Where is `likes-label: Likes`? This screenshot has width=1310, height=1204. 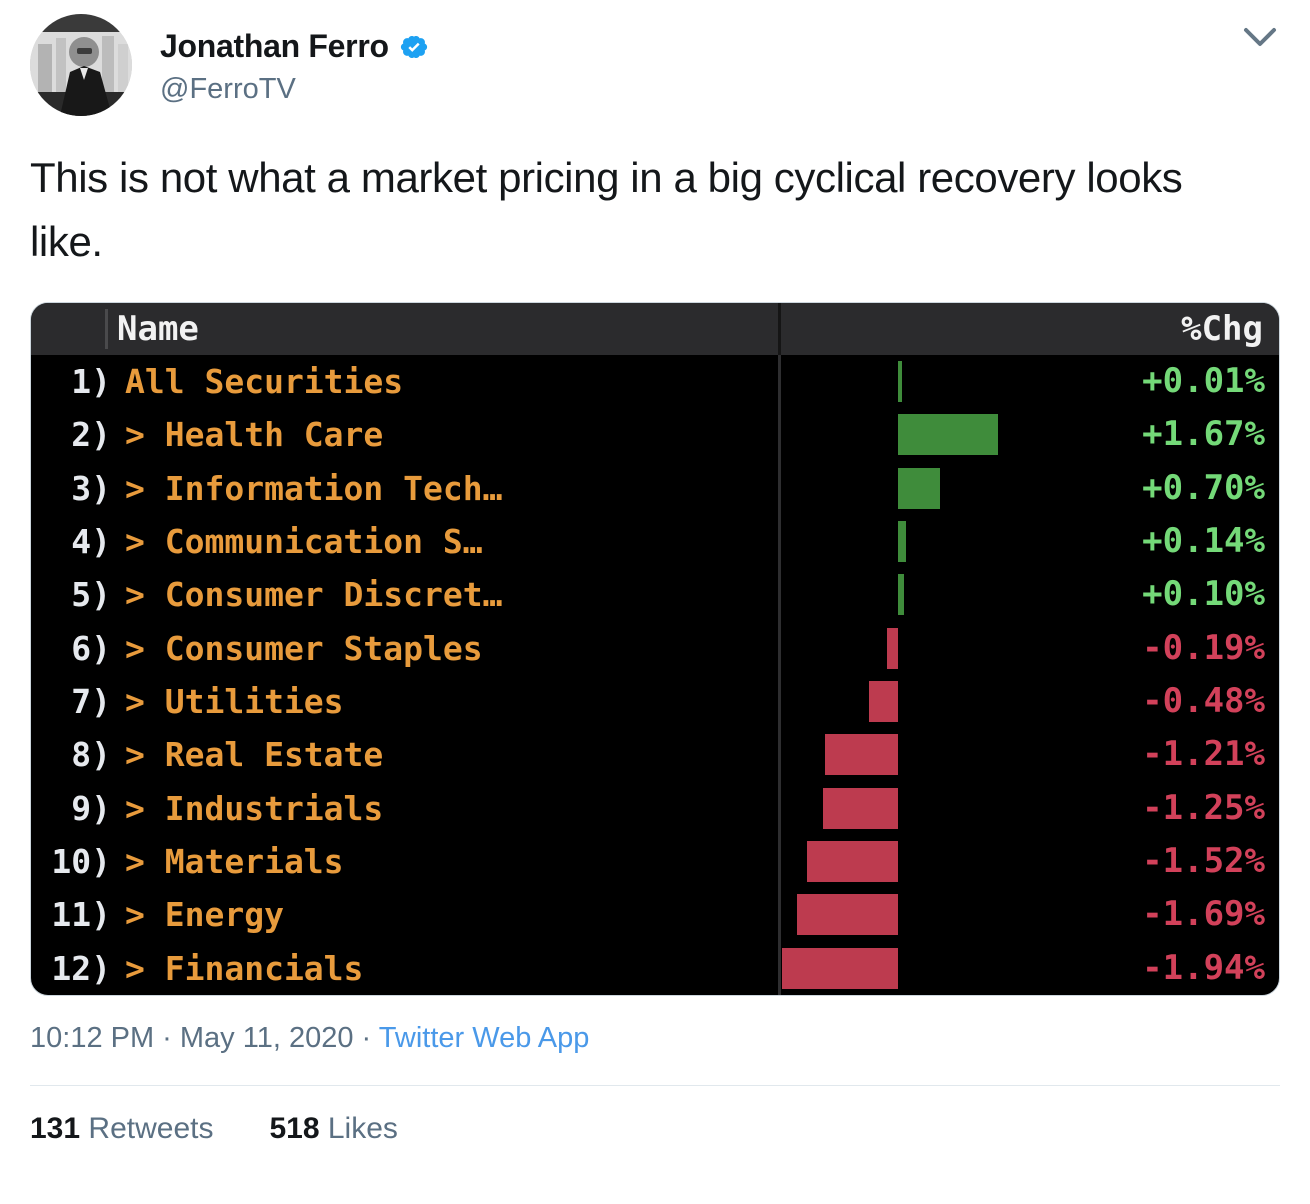 likes-label: Likes is located at coordinates (362, 1128).